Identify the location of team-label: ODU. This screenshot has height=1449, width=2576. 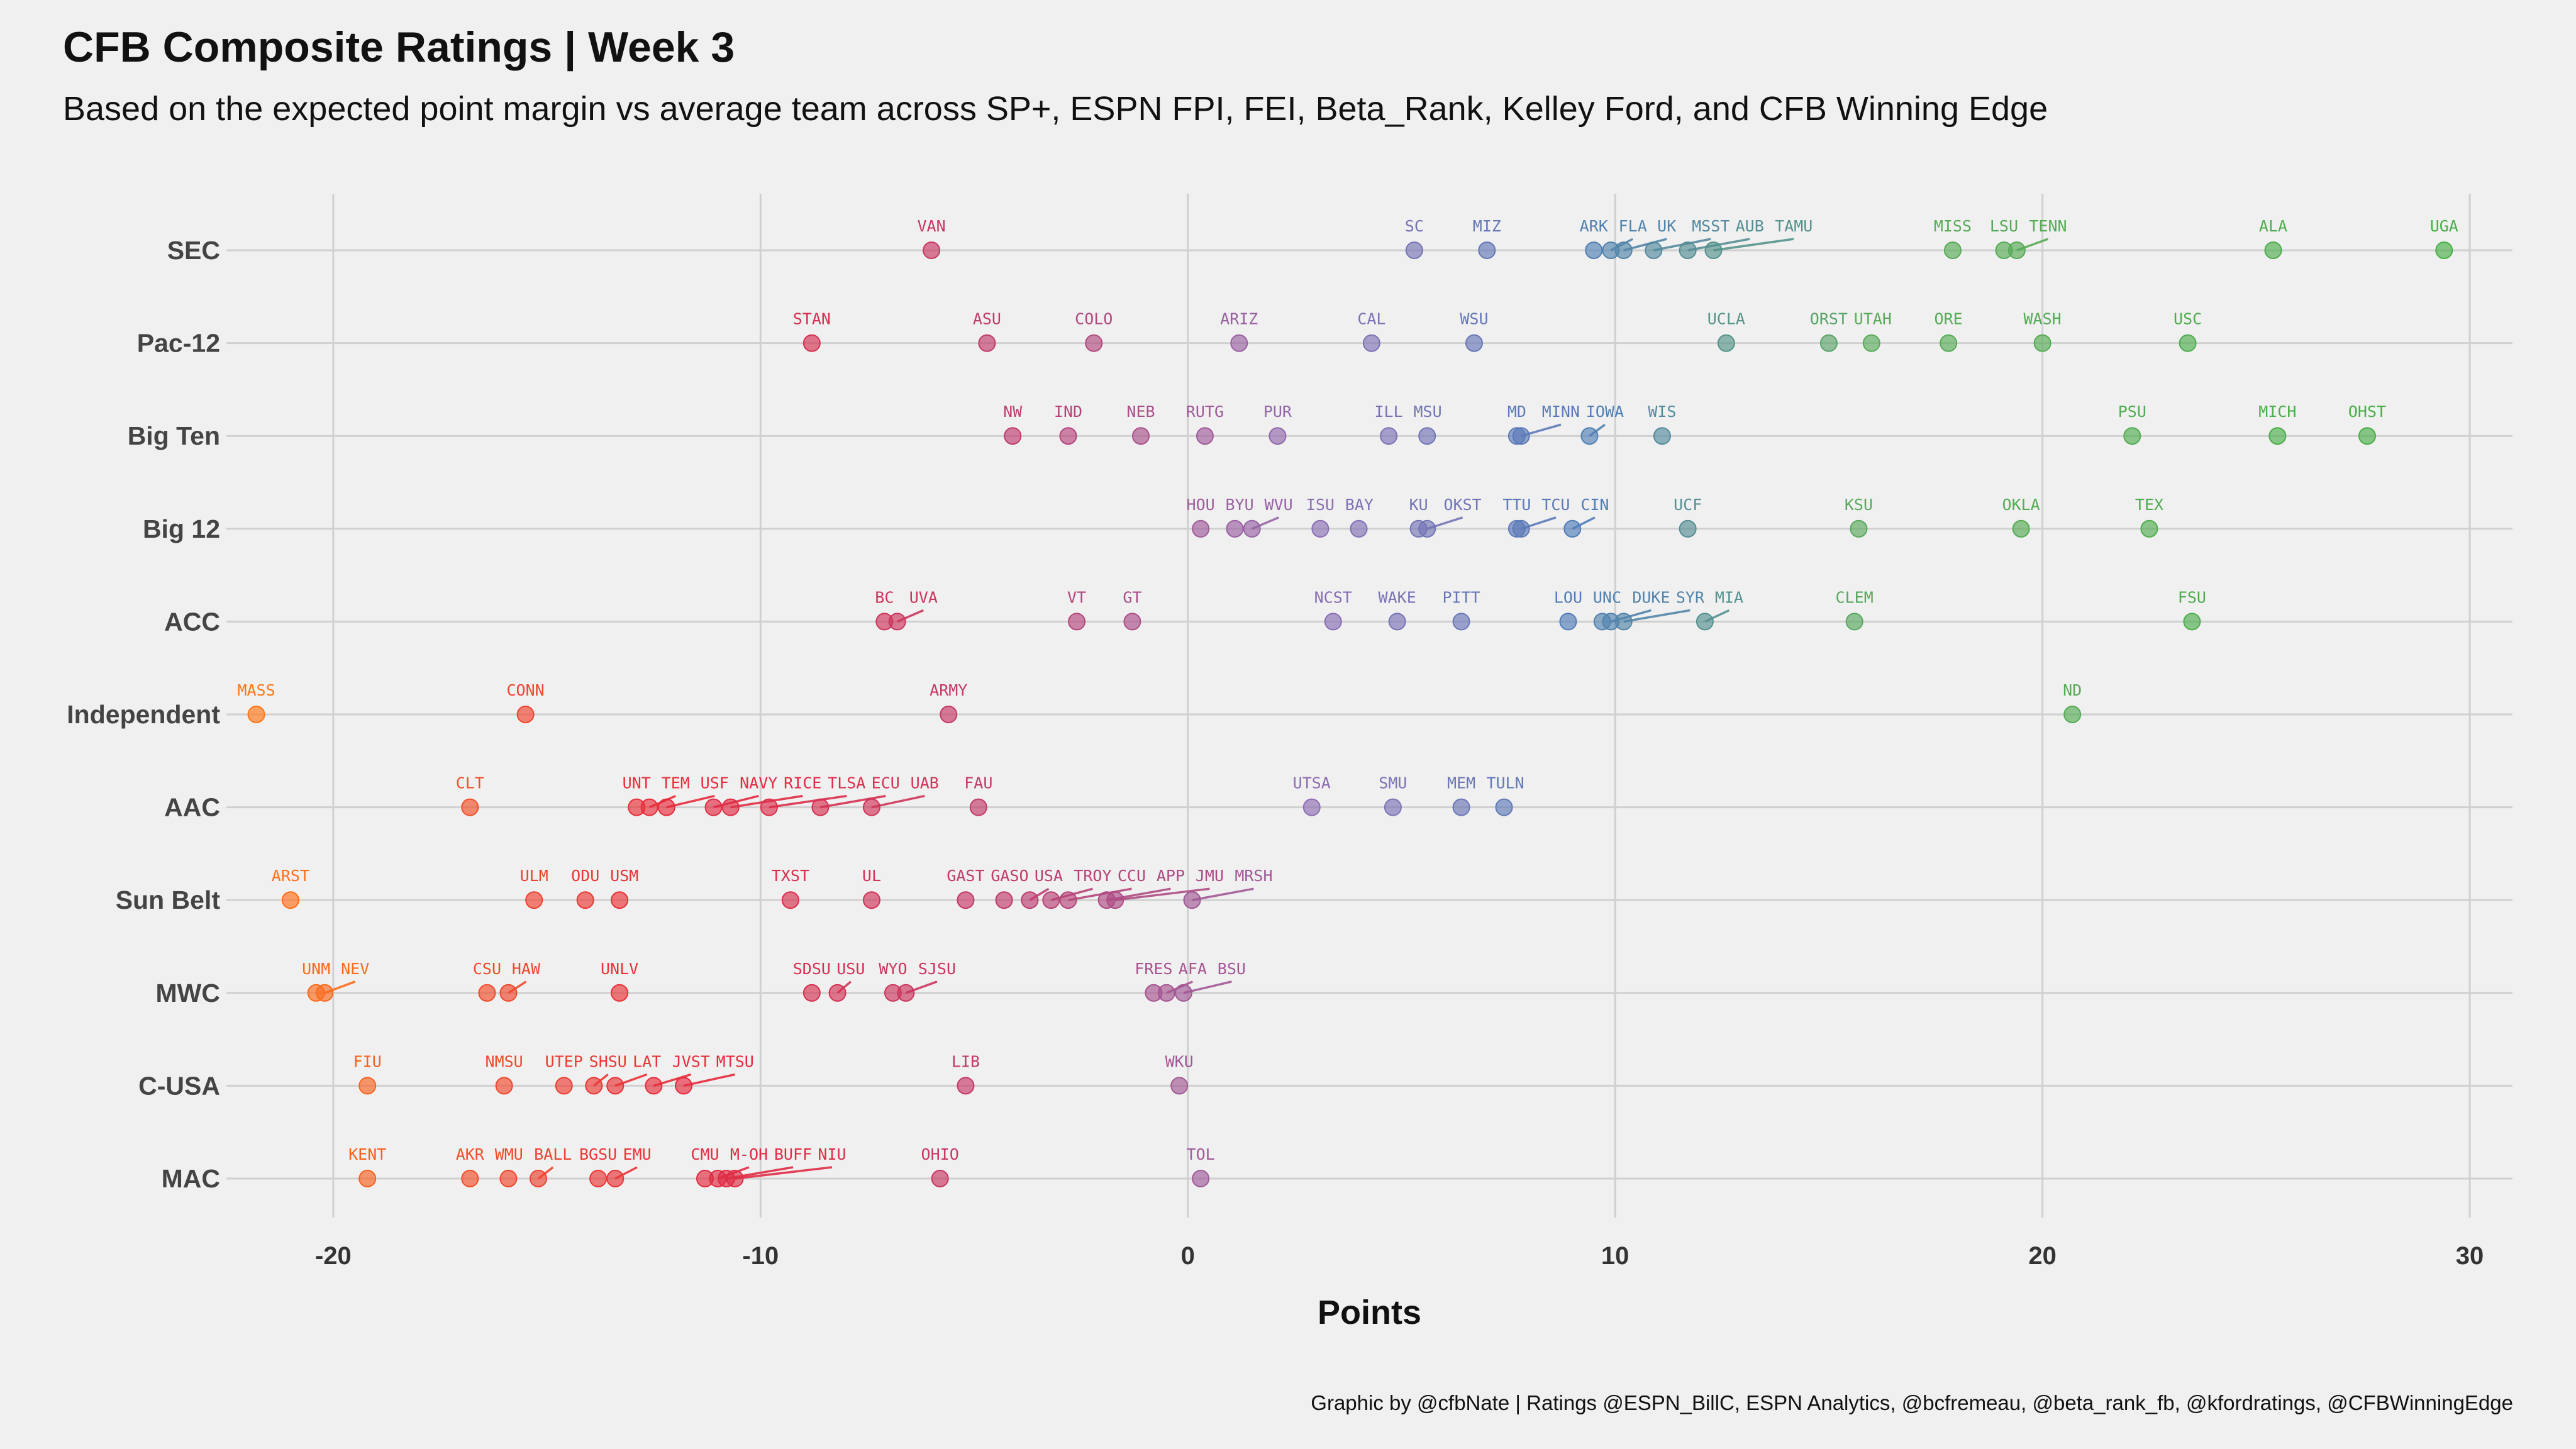
(585, 876).